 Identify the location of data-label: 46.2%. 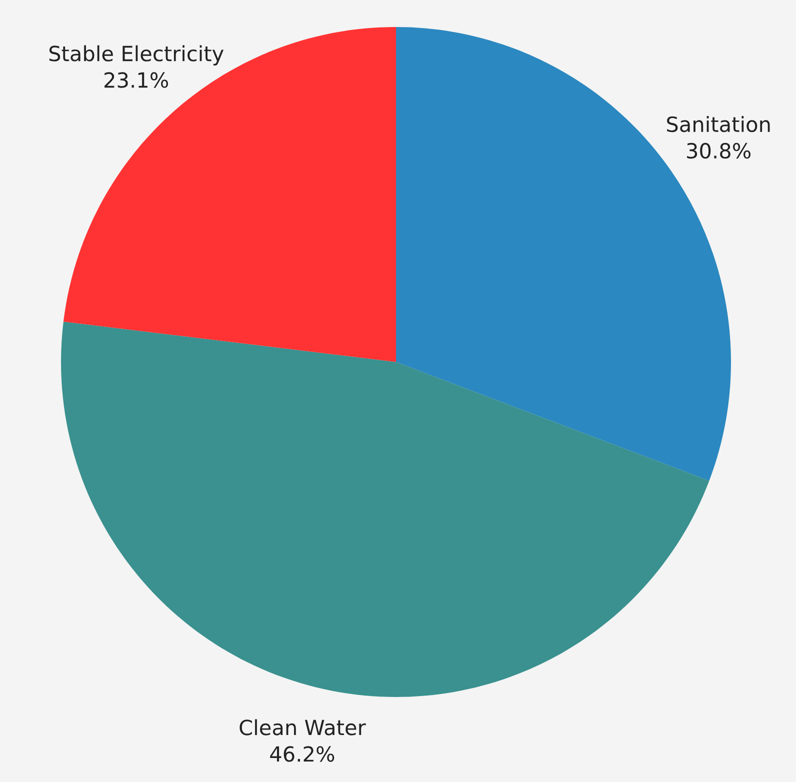
(302, 754).